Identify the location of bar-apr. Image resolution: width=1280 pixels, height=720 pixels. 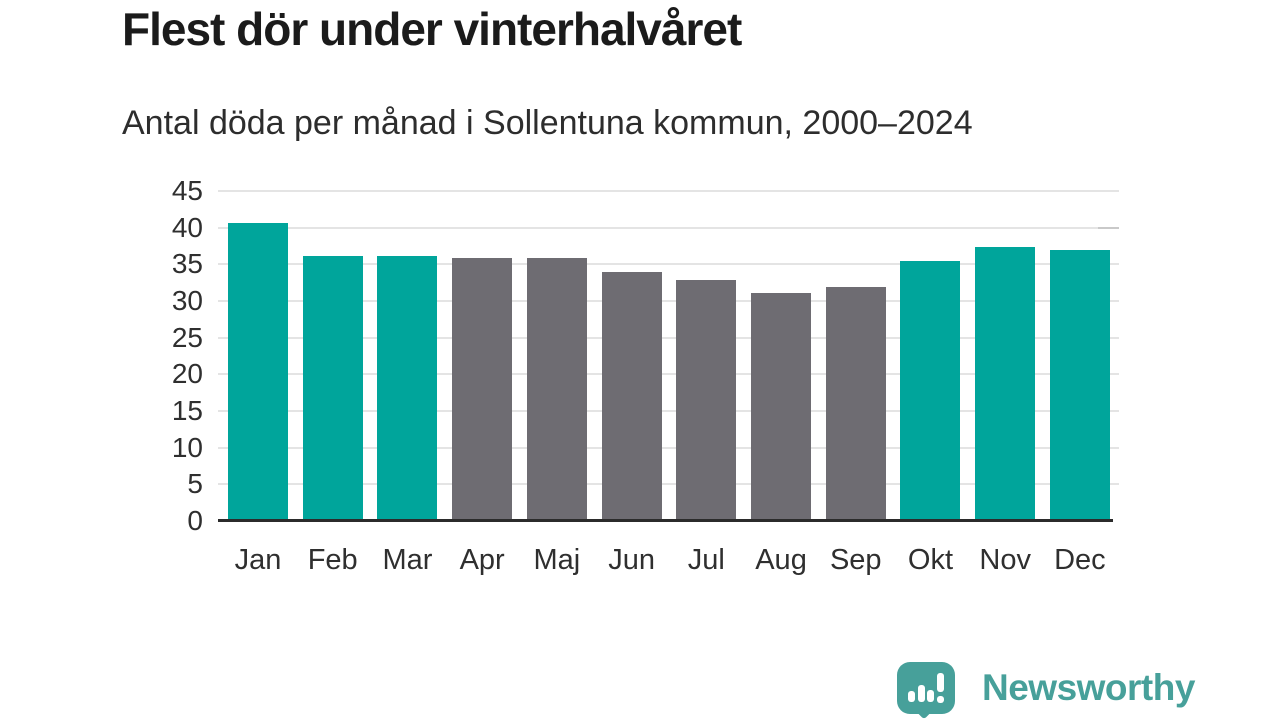
(482, 389).